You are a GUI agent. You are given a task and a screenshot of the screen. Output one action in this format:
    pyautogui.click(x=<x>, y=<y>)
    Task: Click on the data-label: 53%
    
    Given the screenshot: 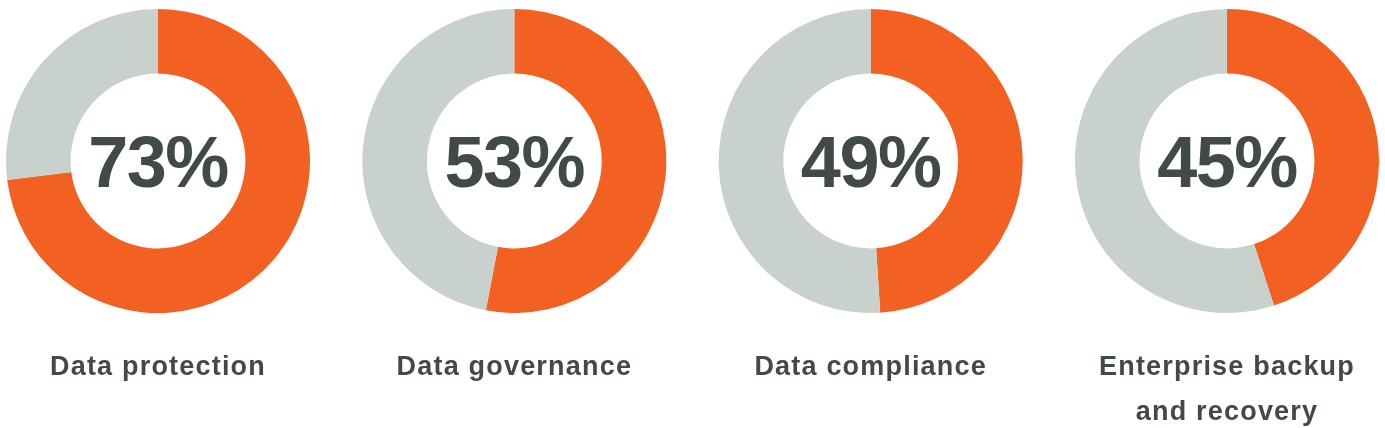 What is the action you would take?
    pyautogui.click(x=514, y=162)
    